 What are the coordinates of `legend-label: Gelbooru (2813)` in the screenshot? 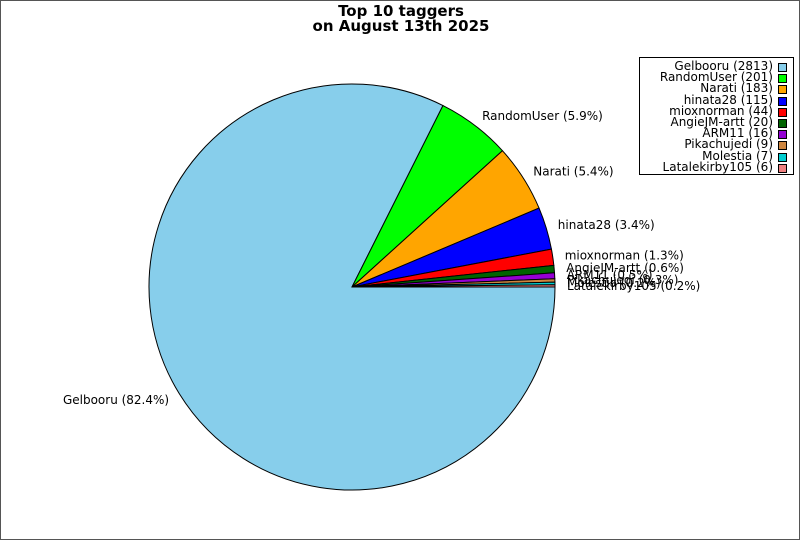 It's located at (723, 66).